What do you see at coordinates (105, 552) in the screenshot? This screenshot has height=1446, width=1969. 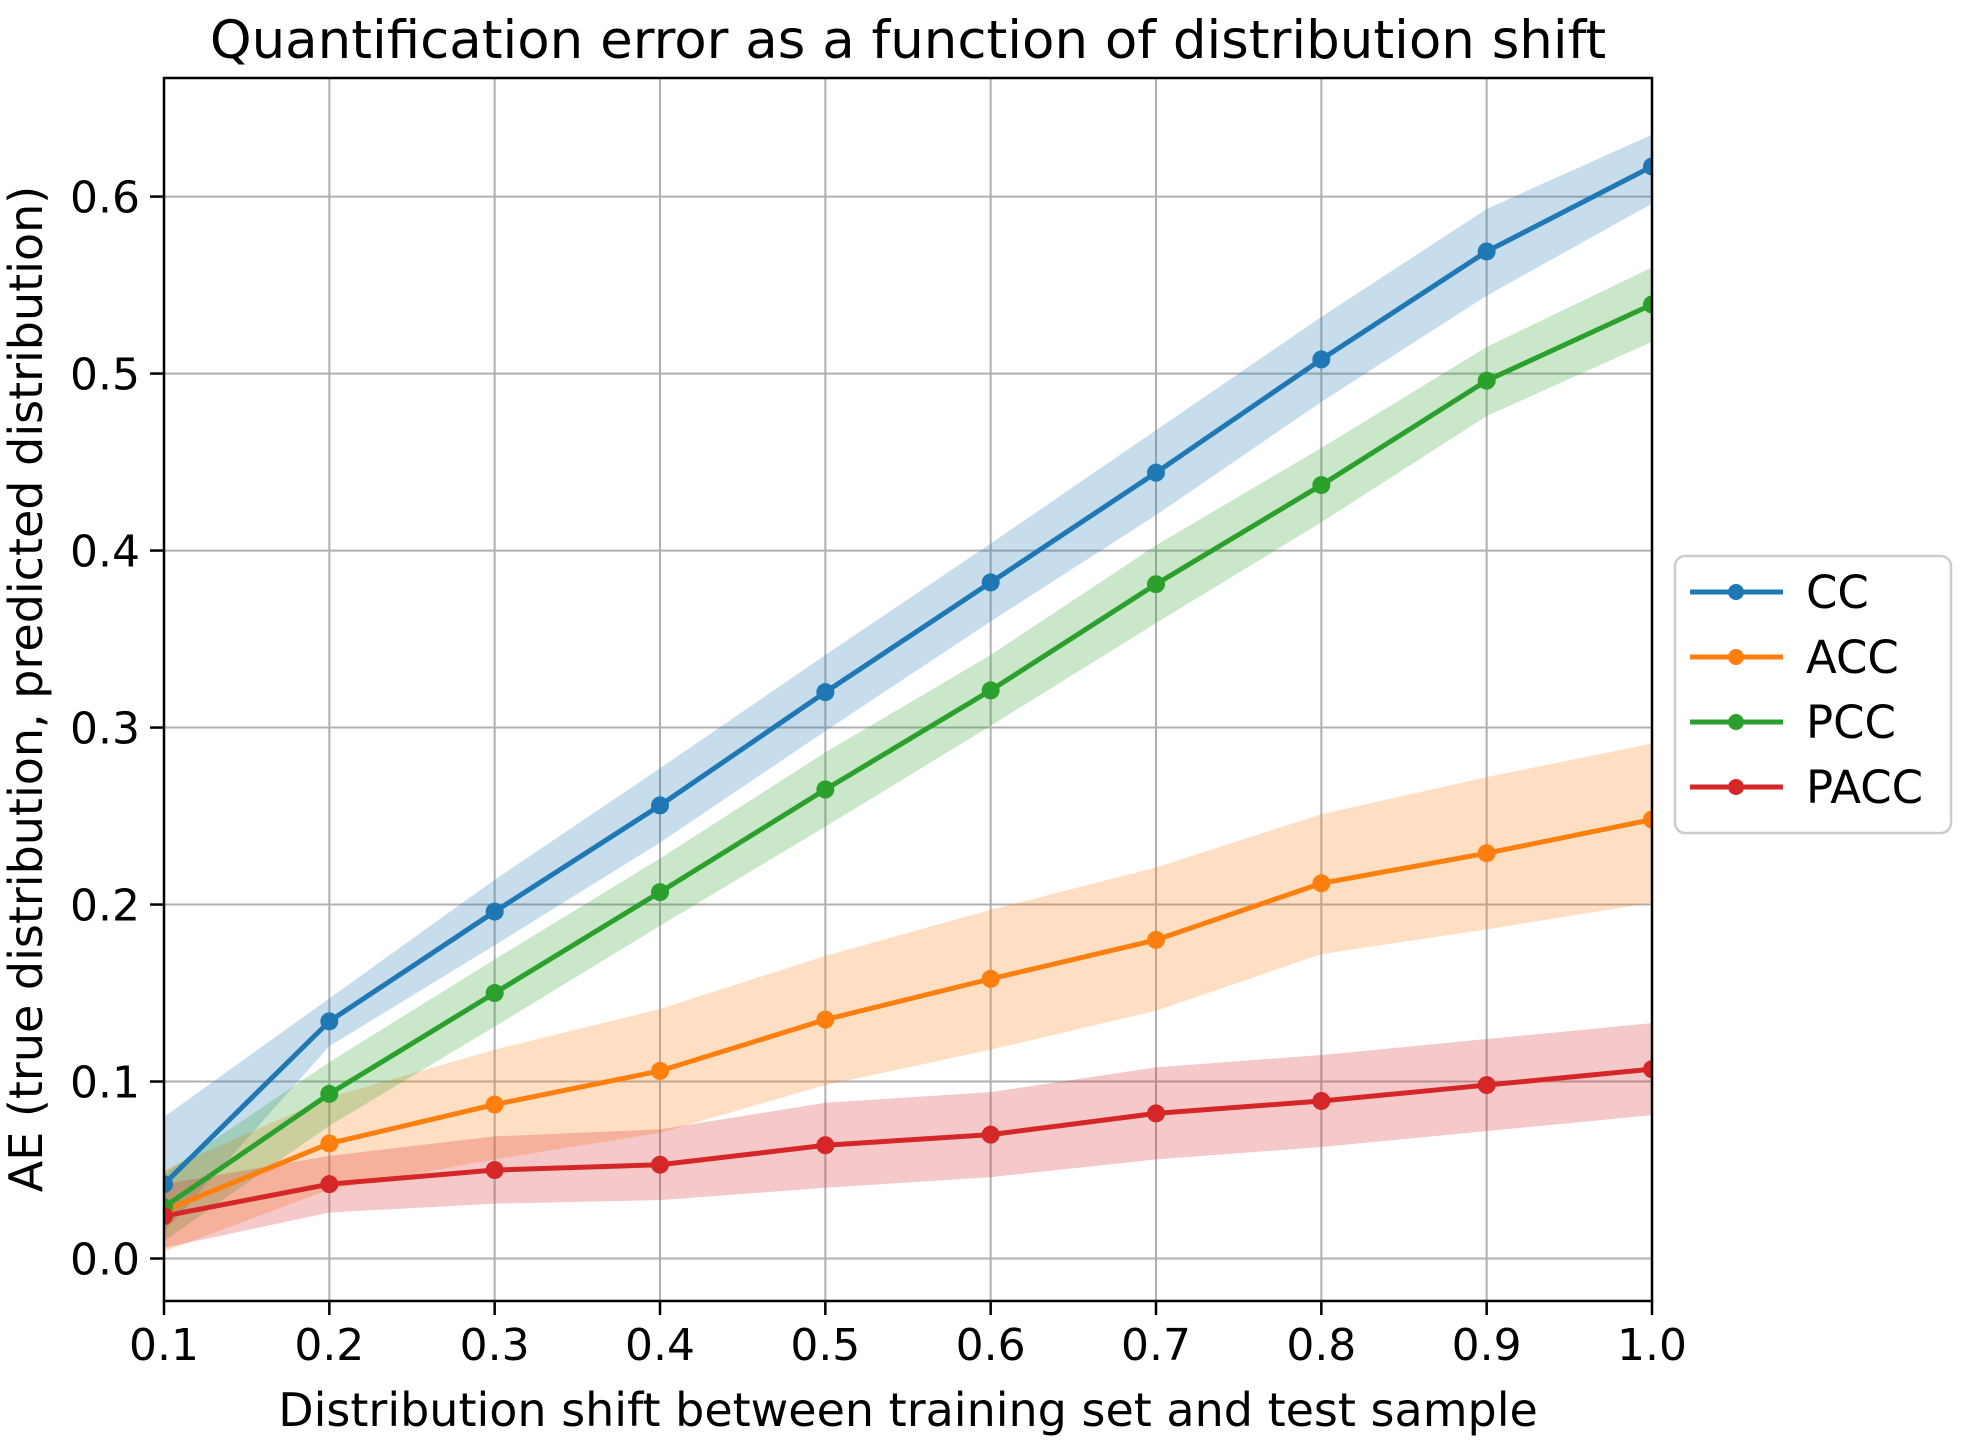 I see `y-tick-label: 0.4` at bounding box center [105, 552].